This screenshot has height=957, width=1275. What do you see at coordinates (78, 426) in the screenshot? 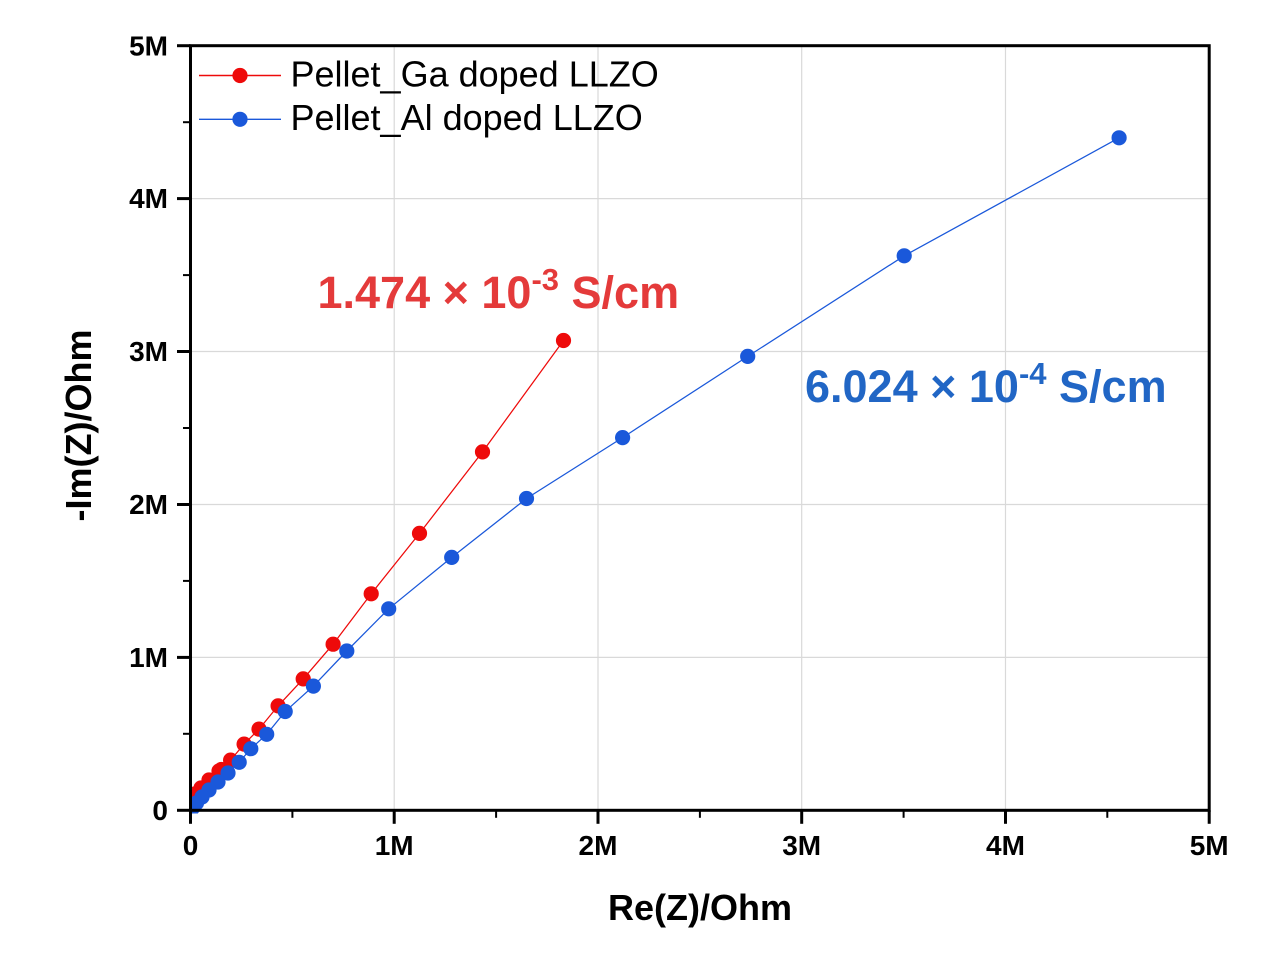
I see `svg-text: -Im(Z)/Ohm` at bounding box center [78, 426].